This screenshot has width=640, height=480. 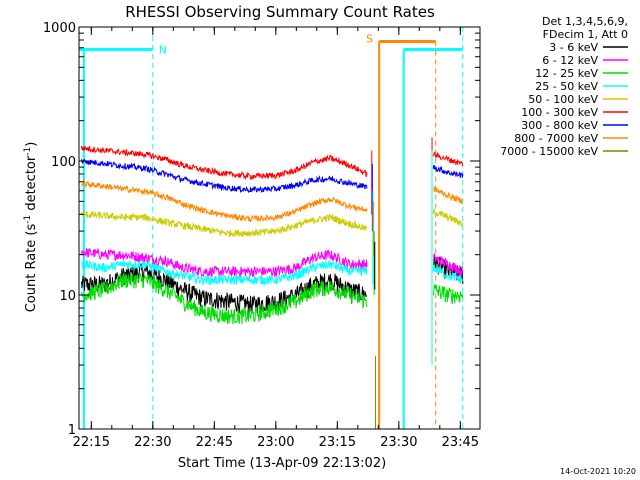 I want to click on y-tick-label: 1000, so click(x=59, y=28).